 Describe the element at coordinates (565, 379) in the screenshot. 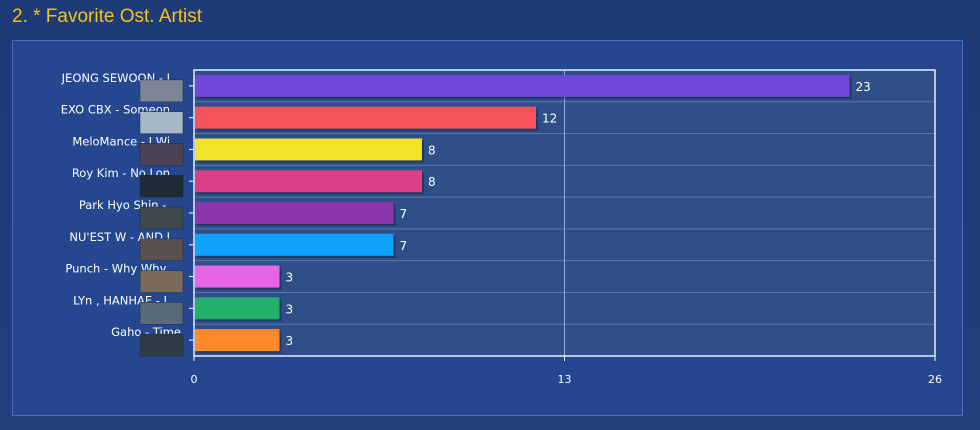

I see `x-tick-label: 13` at that location.